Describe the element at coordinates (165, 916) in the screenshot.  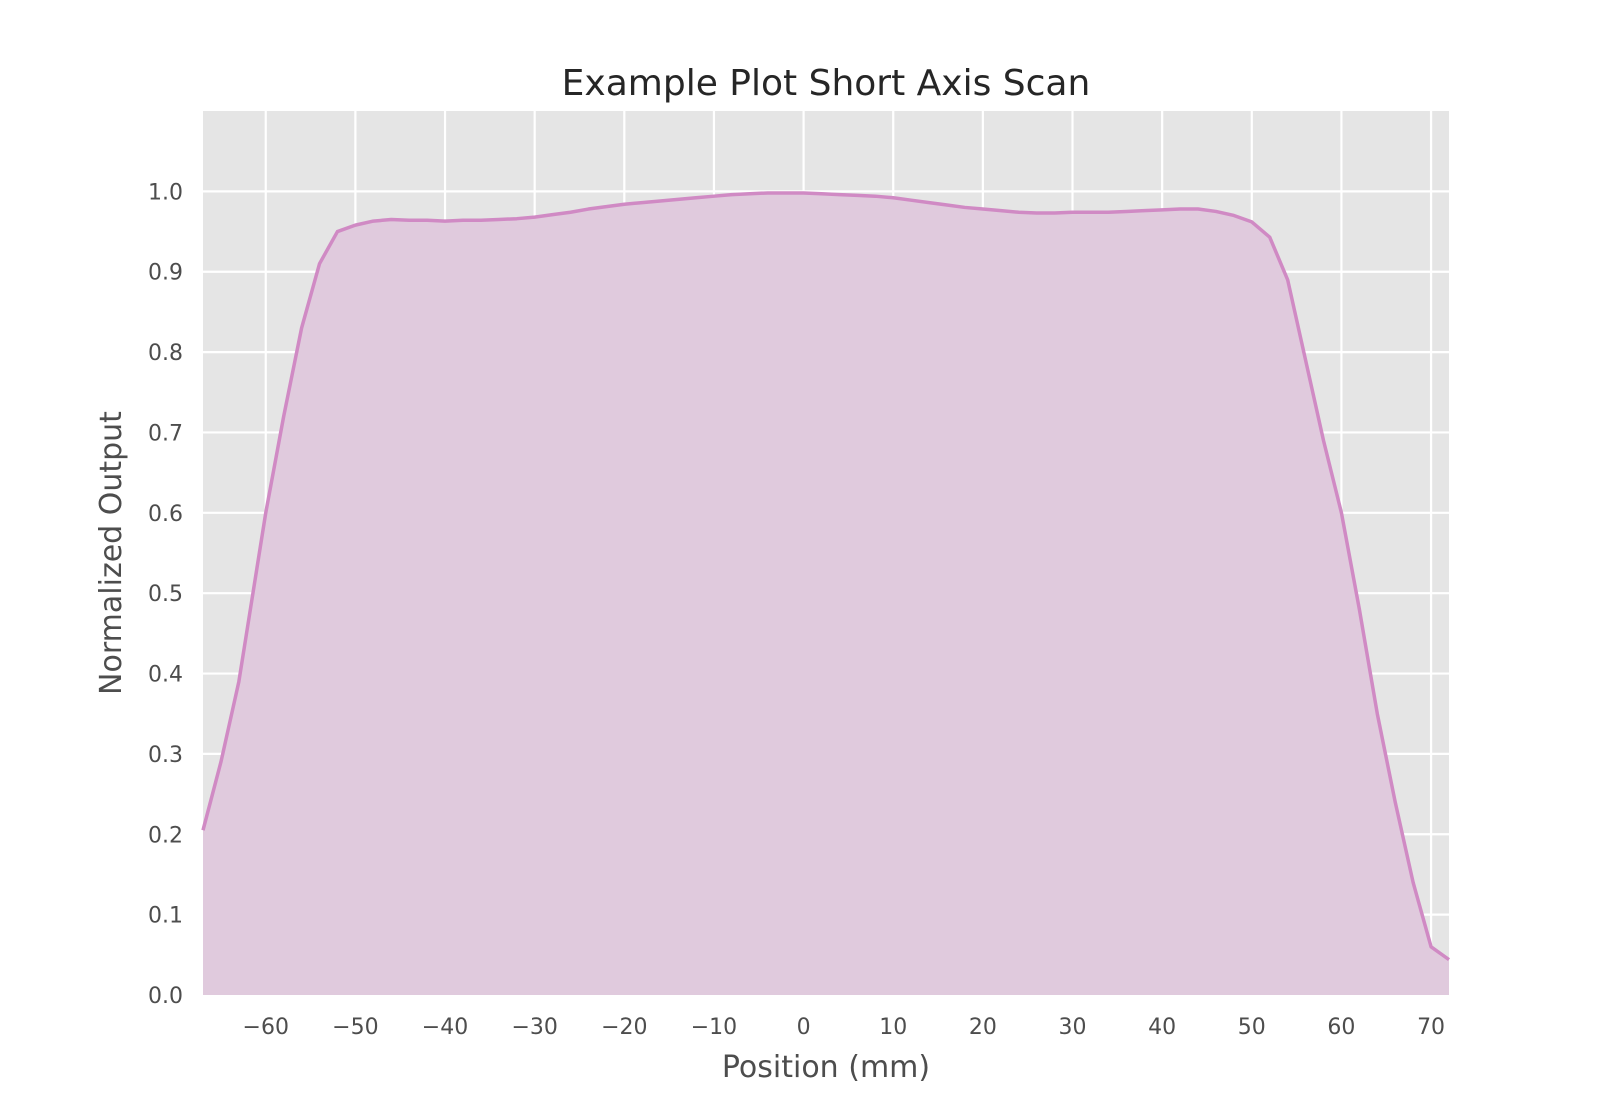
I see `y-tick-label: 0.1` at that location.